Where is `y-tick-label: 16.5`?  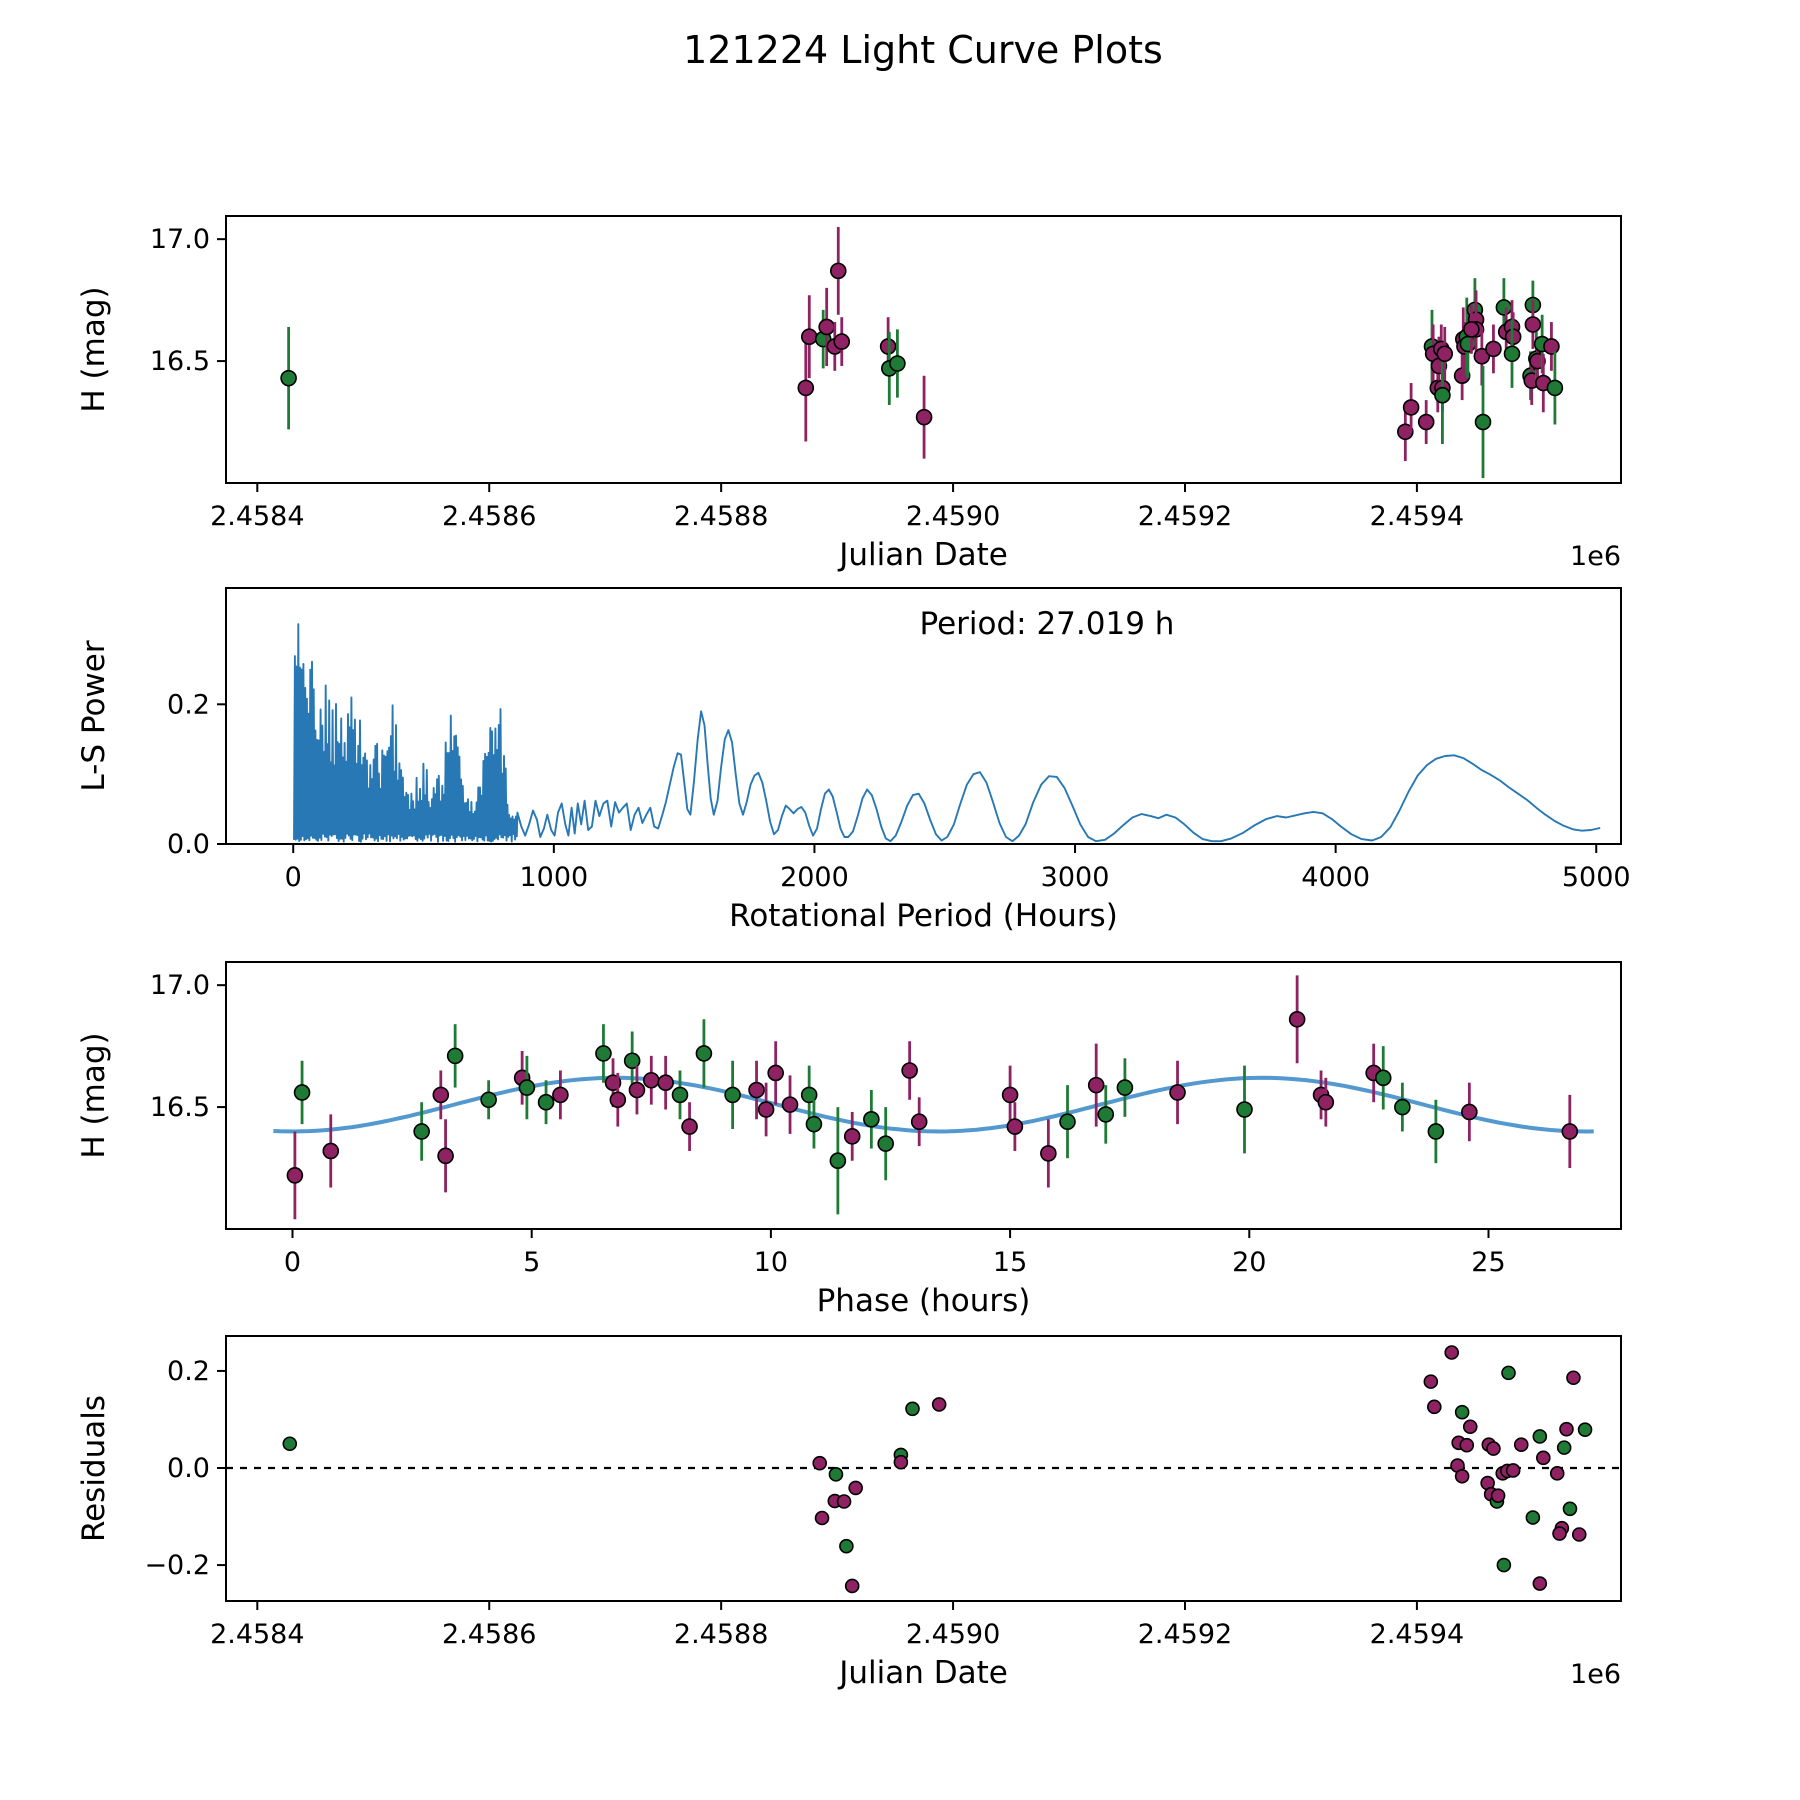 y-tick-label: 16.5 is located at coordinates (180, 361).